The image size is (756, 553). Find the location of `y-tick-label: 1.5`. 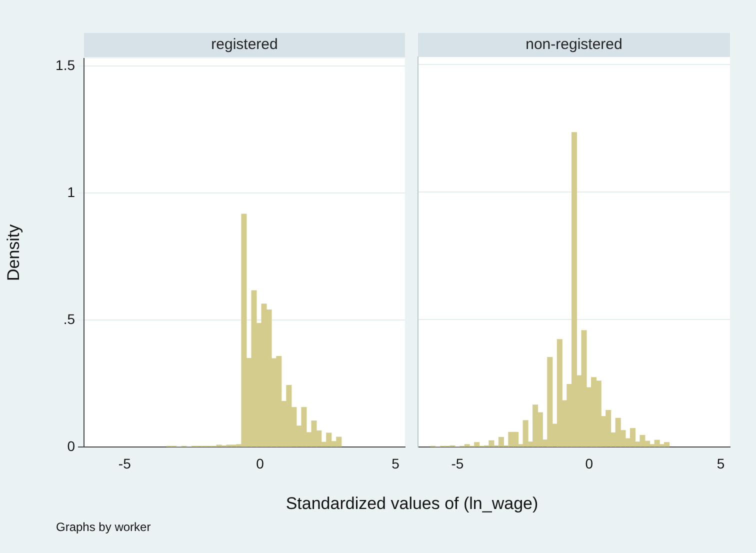

y-tick-label: 1.5 is located at coordinates (66, 64).